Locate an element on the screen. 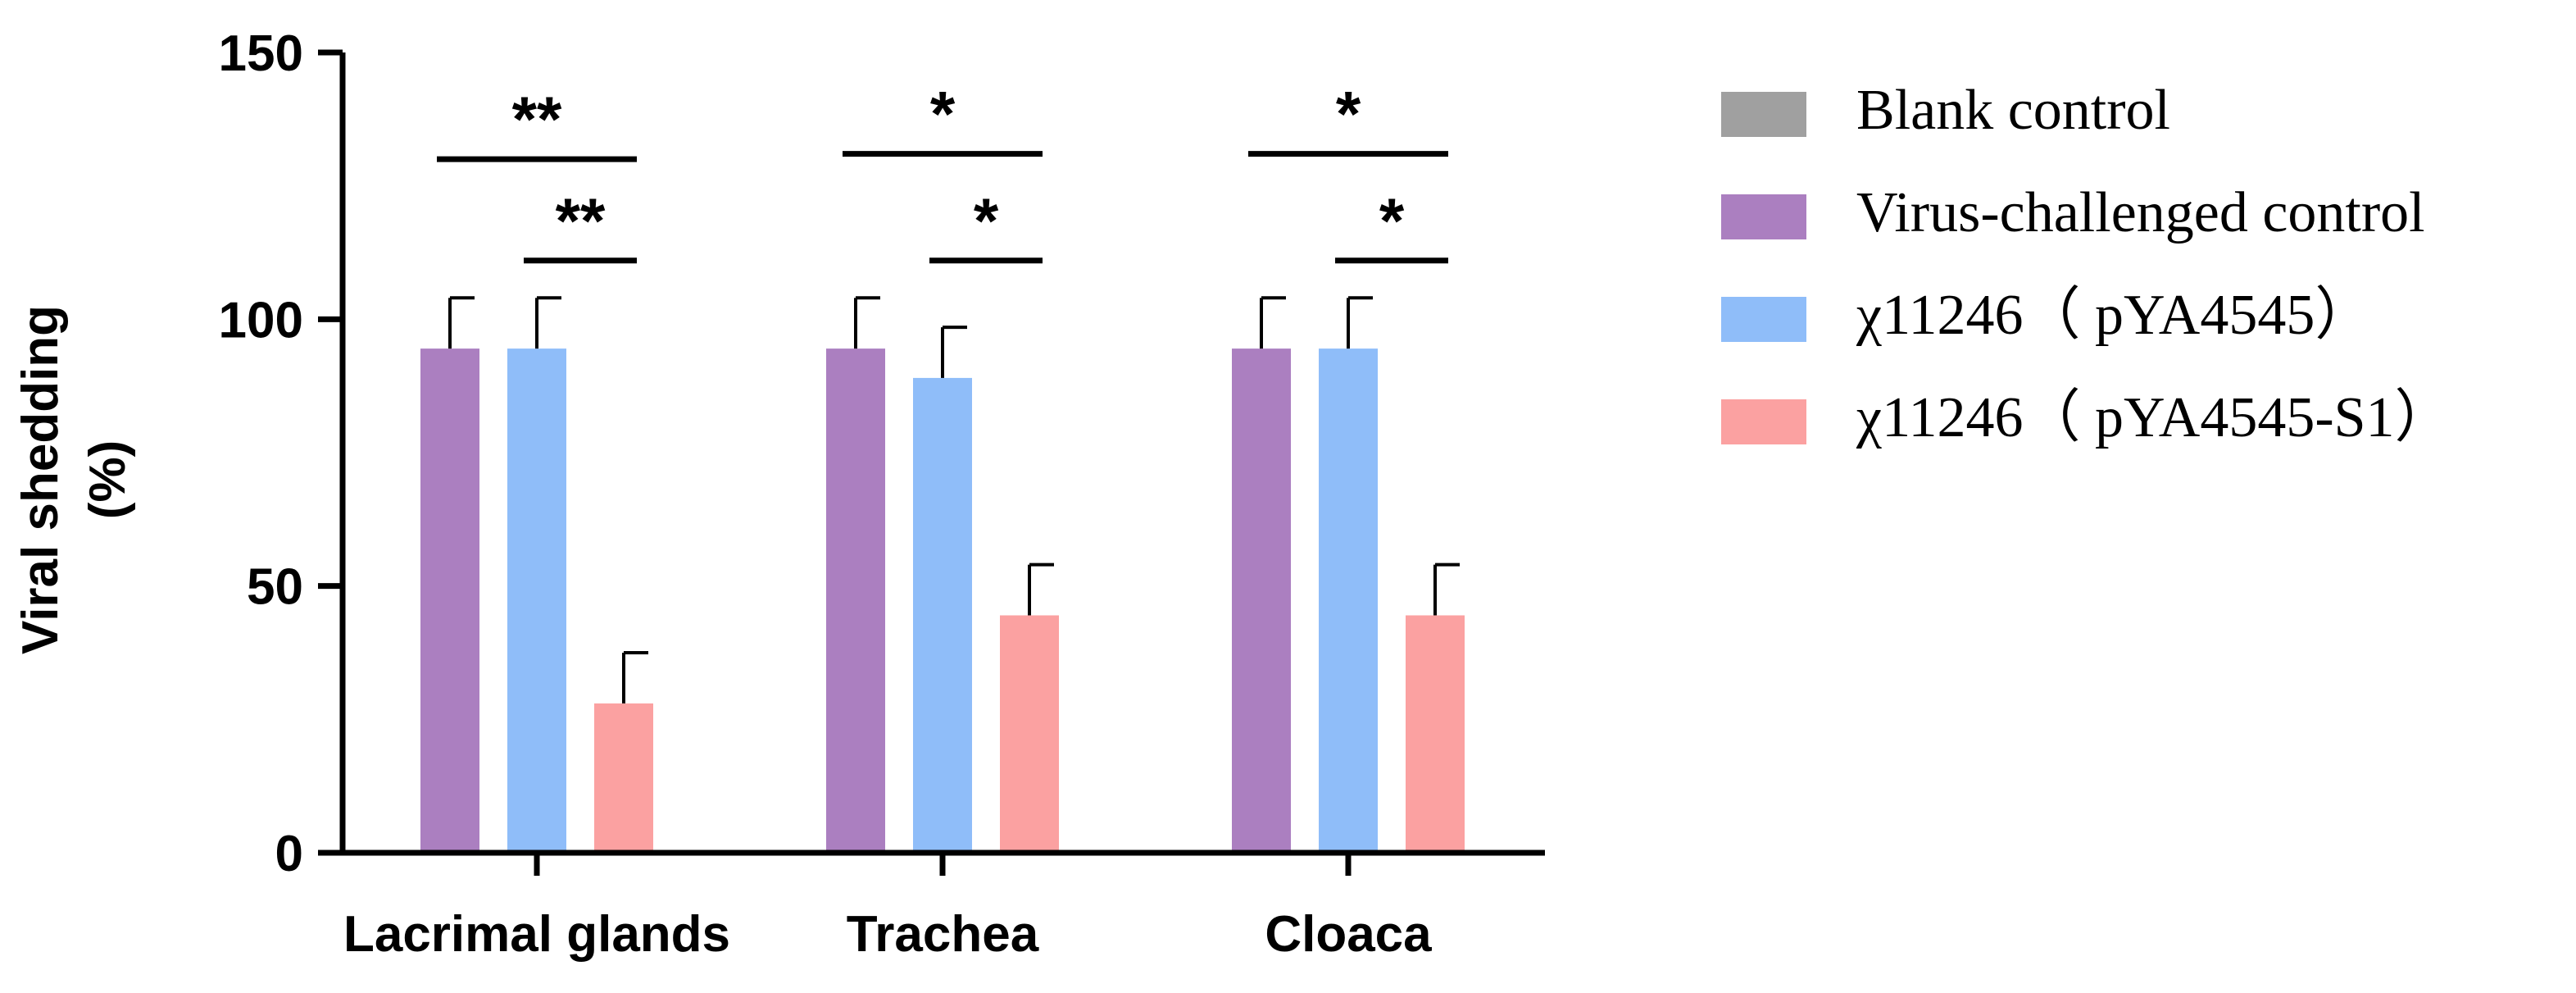  y-tick-label: 0 is located at coordinates (289, 854).